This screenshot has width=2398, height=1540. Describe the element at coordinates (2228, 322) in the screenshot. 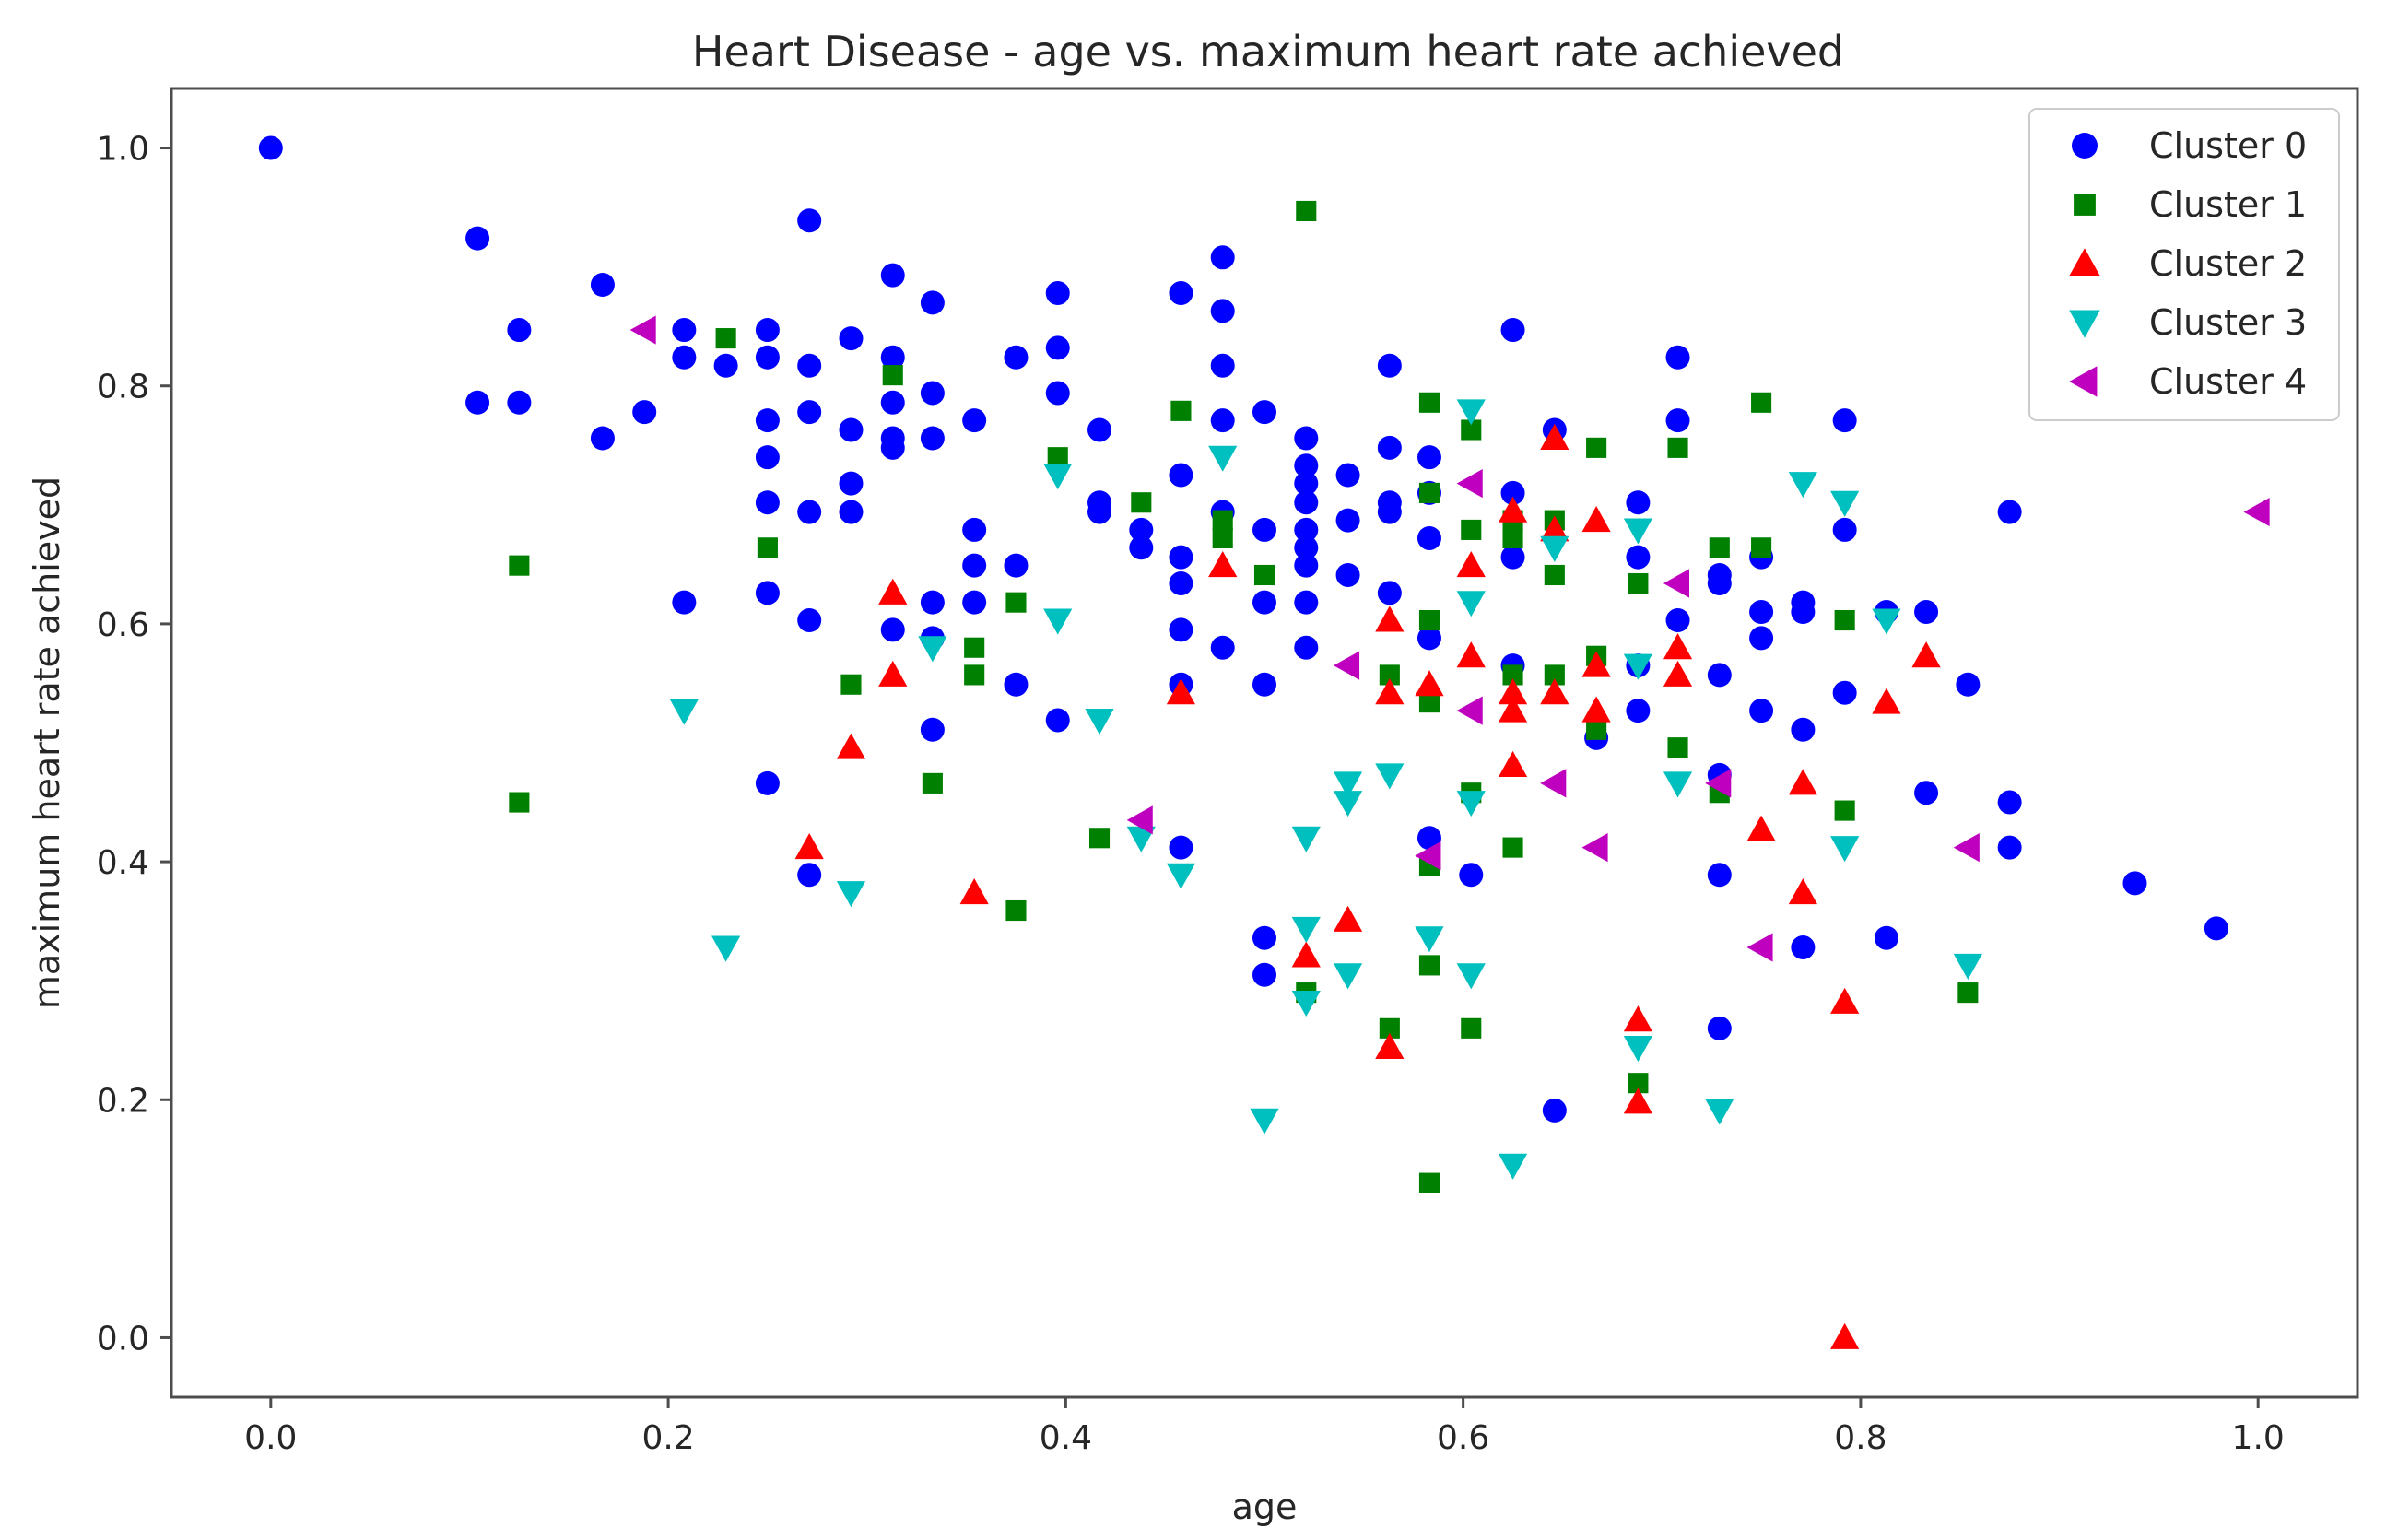

I see `legend-label-cluster-3: Cluster 3` at that location.